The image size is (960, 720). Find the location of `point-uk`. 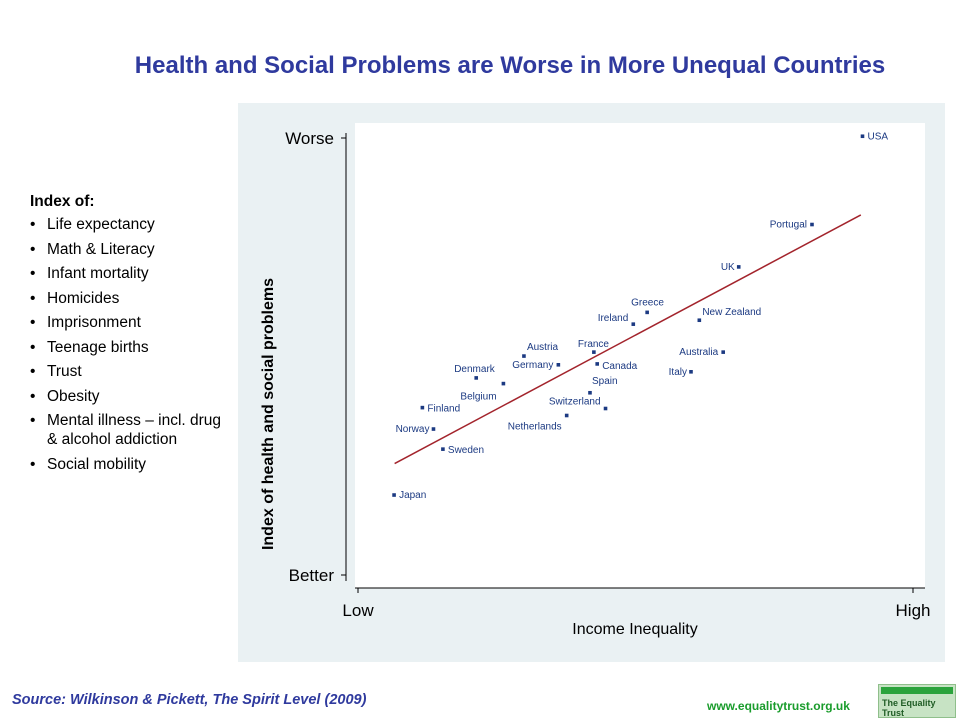

point-uk is located at coordinates (738, 267).